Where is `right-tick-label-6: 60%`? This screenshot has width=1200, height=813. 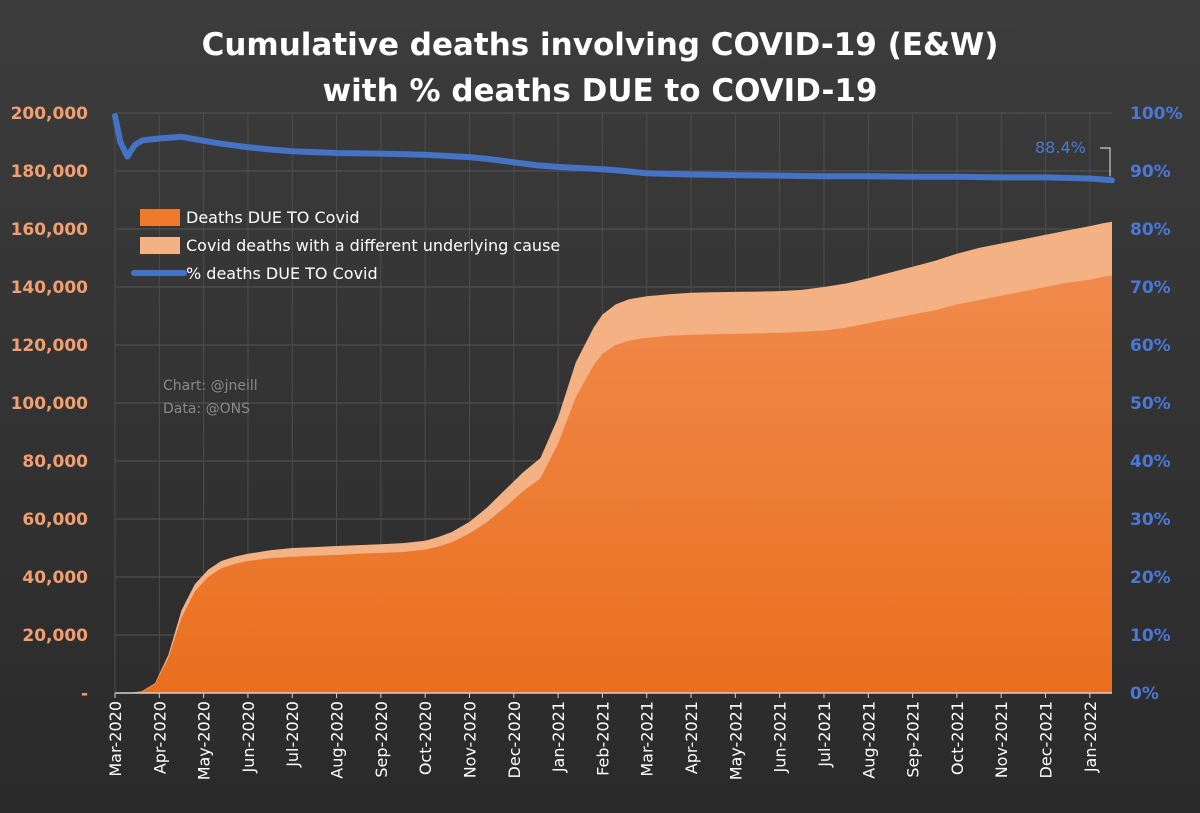 right-tick-label-6: 60% is located at coordinates (1150, 346).